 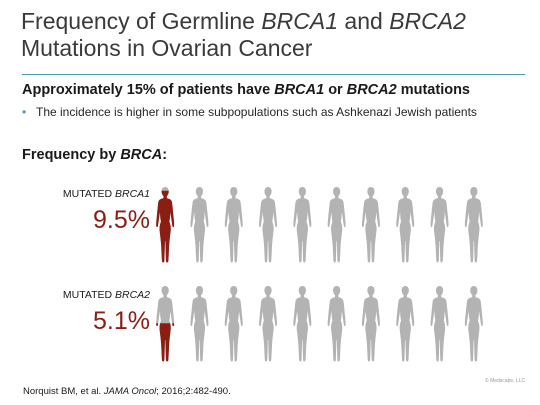 I want to click on watermark: © Medscape, LLC, so click(x=505, y=381).